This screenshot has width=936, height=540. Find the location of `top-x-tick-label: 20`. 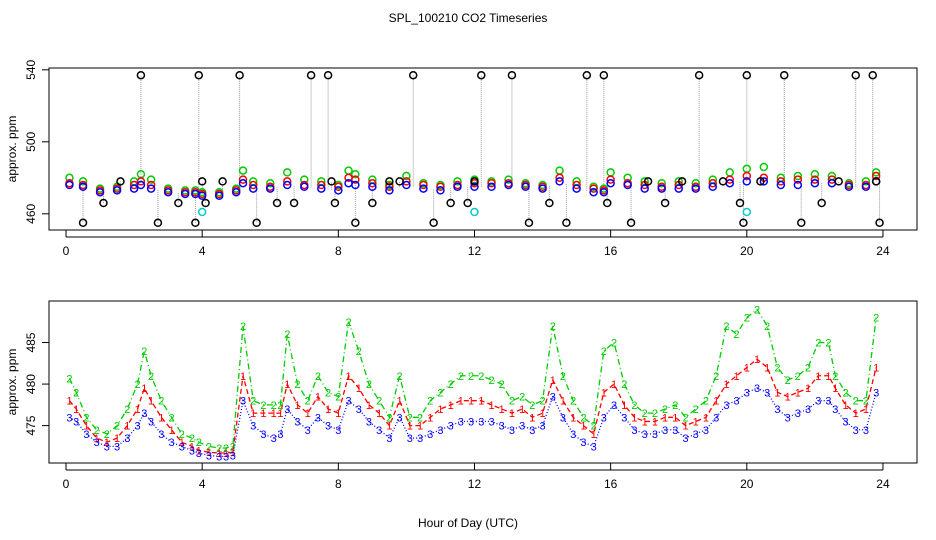

top-x-tick-label: 20 is located at coordinates (747, 251).